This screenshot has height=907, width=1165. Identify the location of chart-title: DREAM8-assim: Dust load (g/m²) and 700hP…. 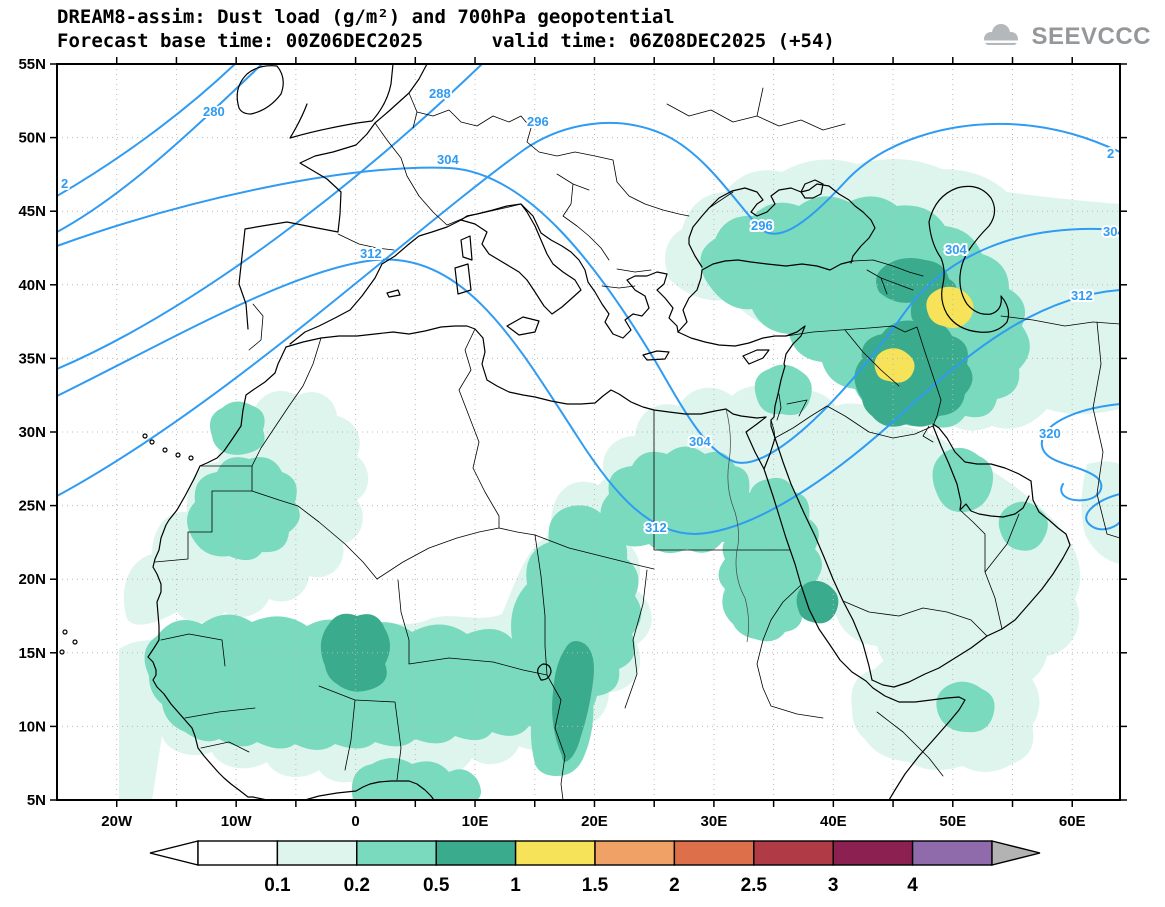
(366, 17).